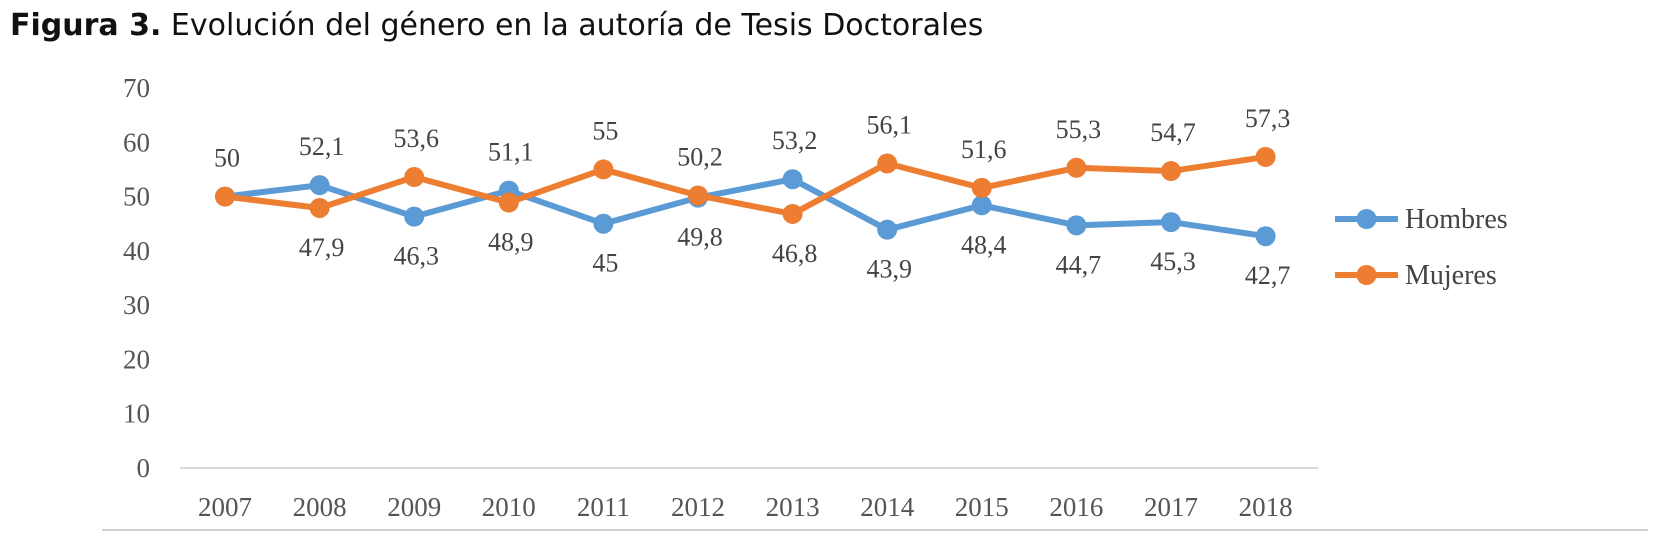  Describe the element at coordinates (889, 124) in the screenshot. I see `data-label-mujeres: 56,1` at that location.